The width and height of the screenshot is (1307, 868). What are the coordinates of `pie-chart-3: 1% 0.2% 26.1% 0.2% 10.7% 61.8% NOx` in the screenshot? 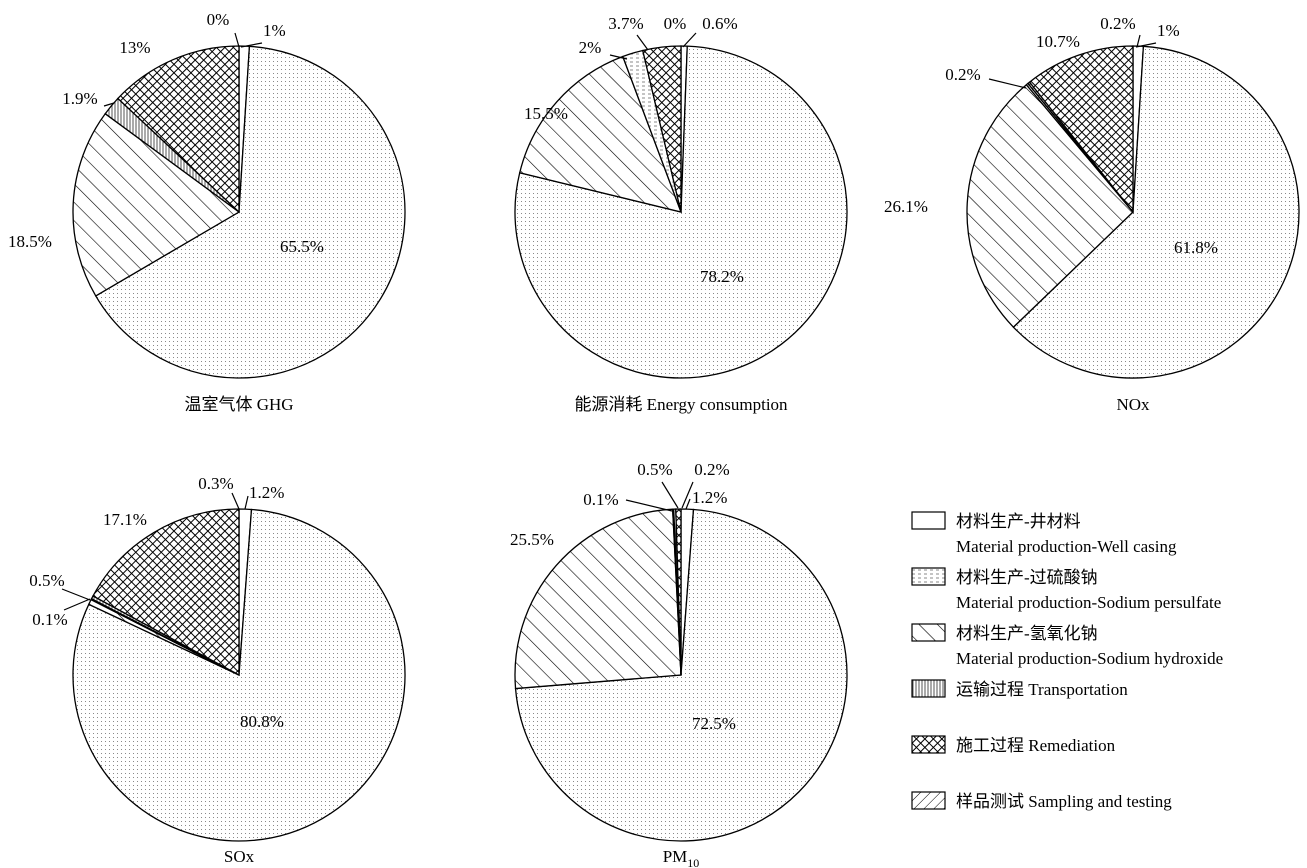 It's located at (1092, 214).